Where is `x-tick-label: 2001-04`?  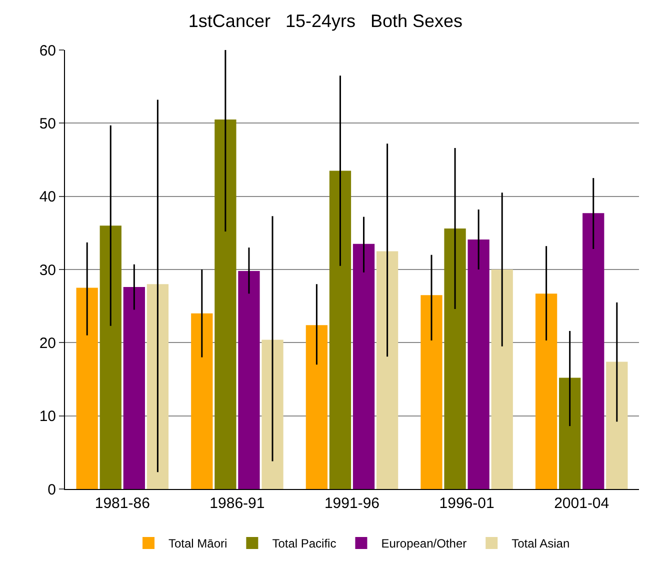
x-tick-label: 2001-04 is located at coordinates (582, 503).